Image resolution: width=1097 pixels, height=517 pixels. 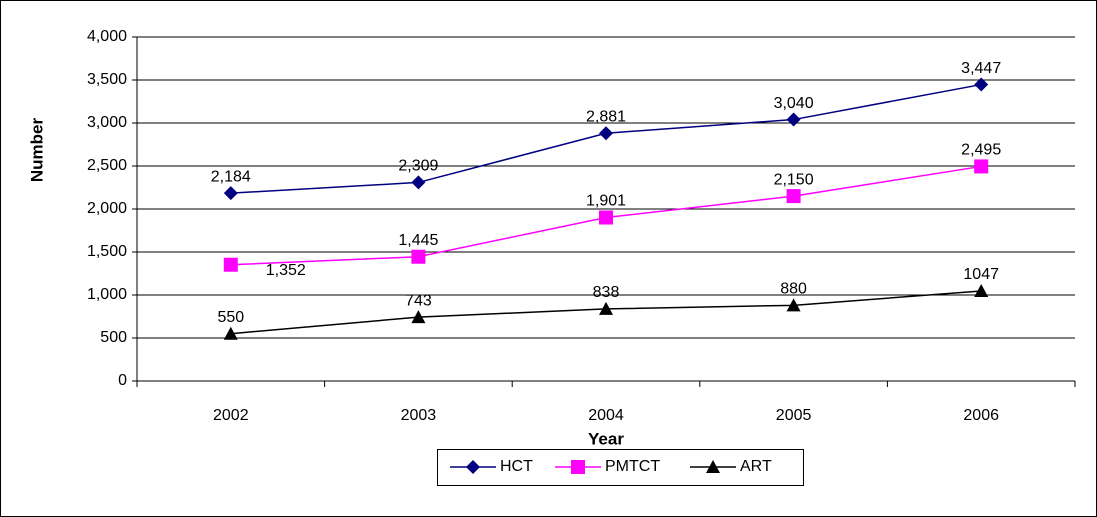 I want to click on x-tick-label: 2002, so click(x=231, y=415).